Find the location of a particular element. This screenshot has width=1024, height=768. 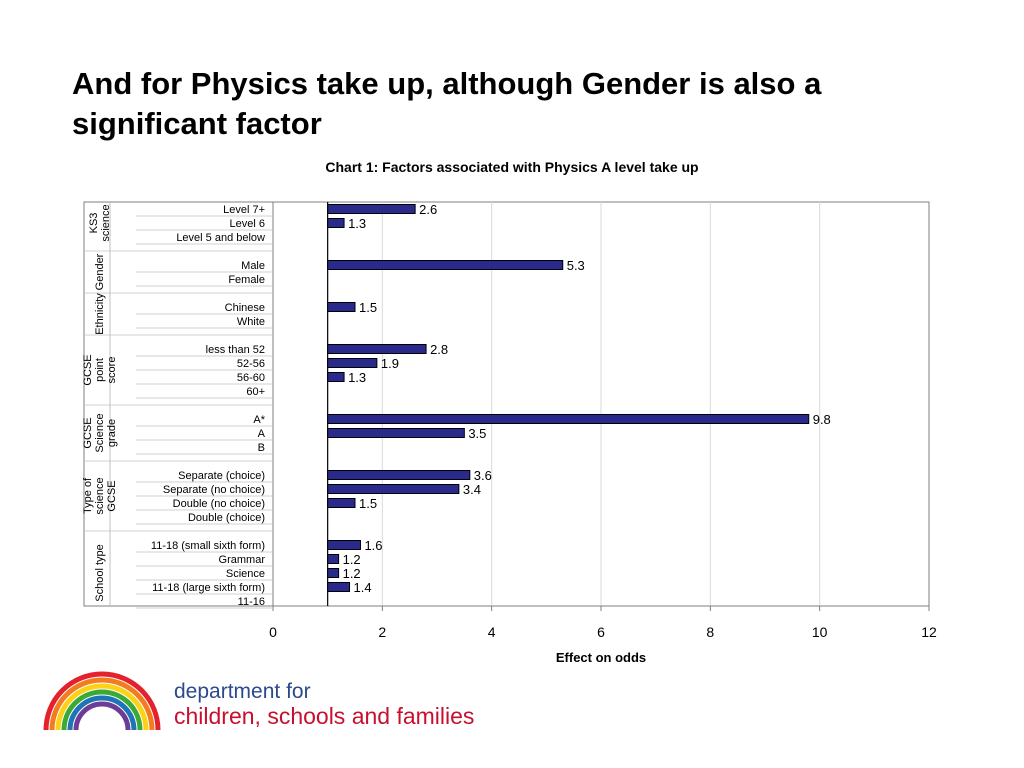

category-label: Male is located at coordinates (253, 266).